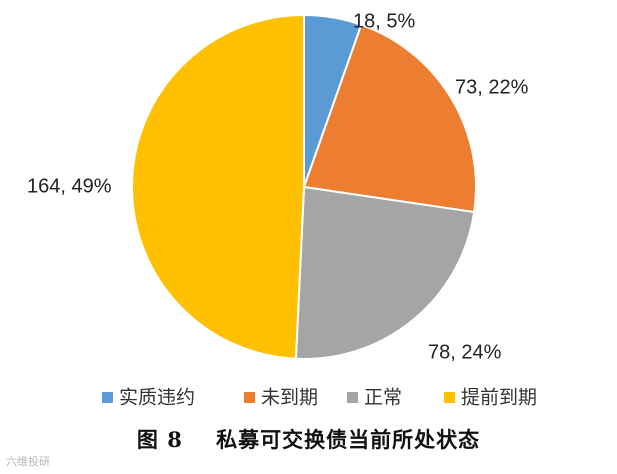 The height and width of the screenshot is (474, 617). What do you see at coordinates (289, 398) in the screenshot?
I see `legend-label-2: 未到期` at bounding box center [289, 398].